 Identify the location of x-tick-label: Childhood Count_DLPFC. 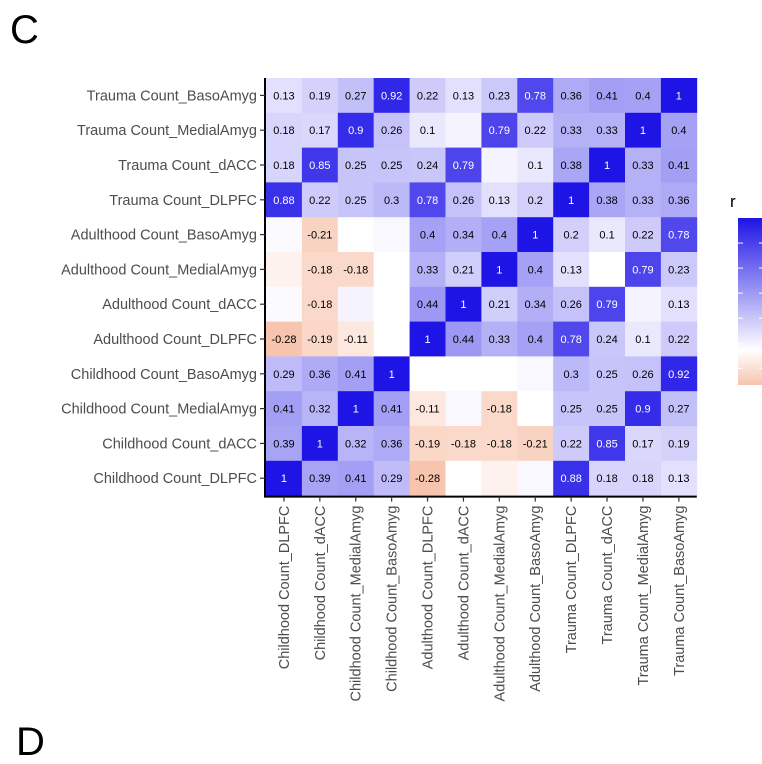
(285, 588).